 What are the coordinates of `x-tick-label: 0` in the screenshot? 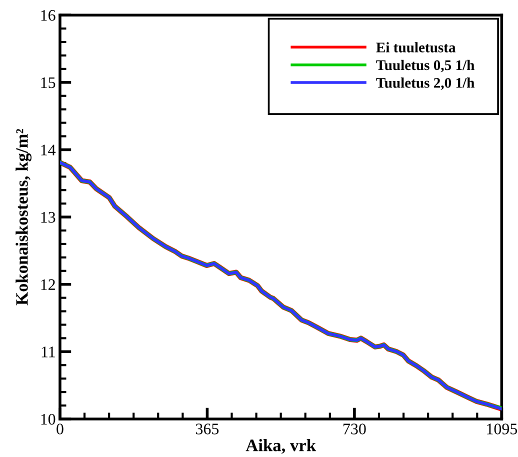 It's located at (60, 429).